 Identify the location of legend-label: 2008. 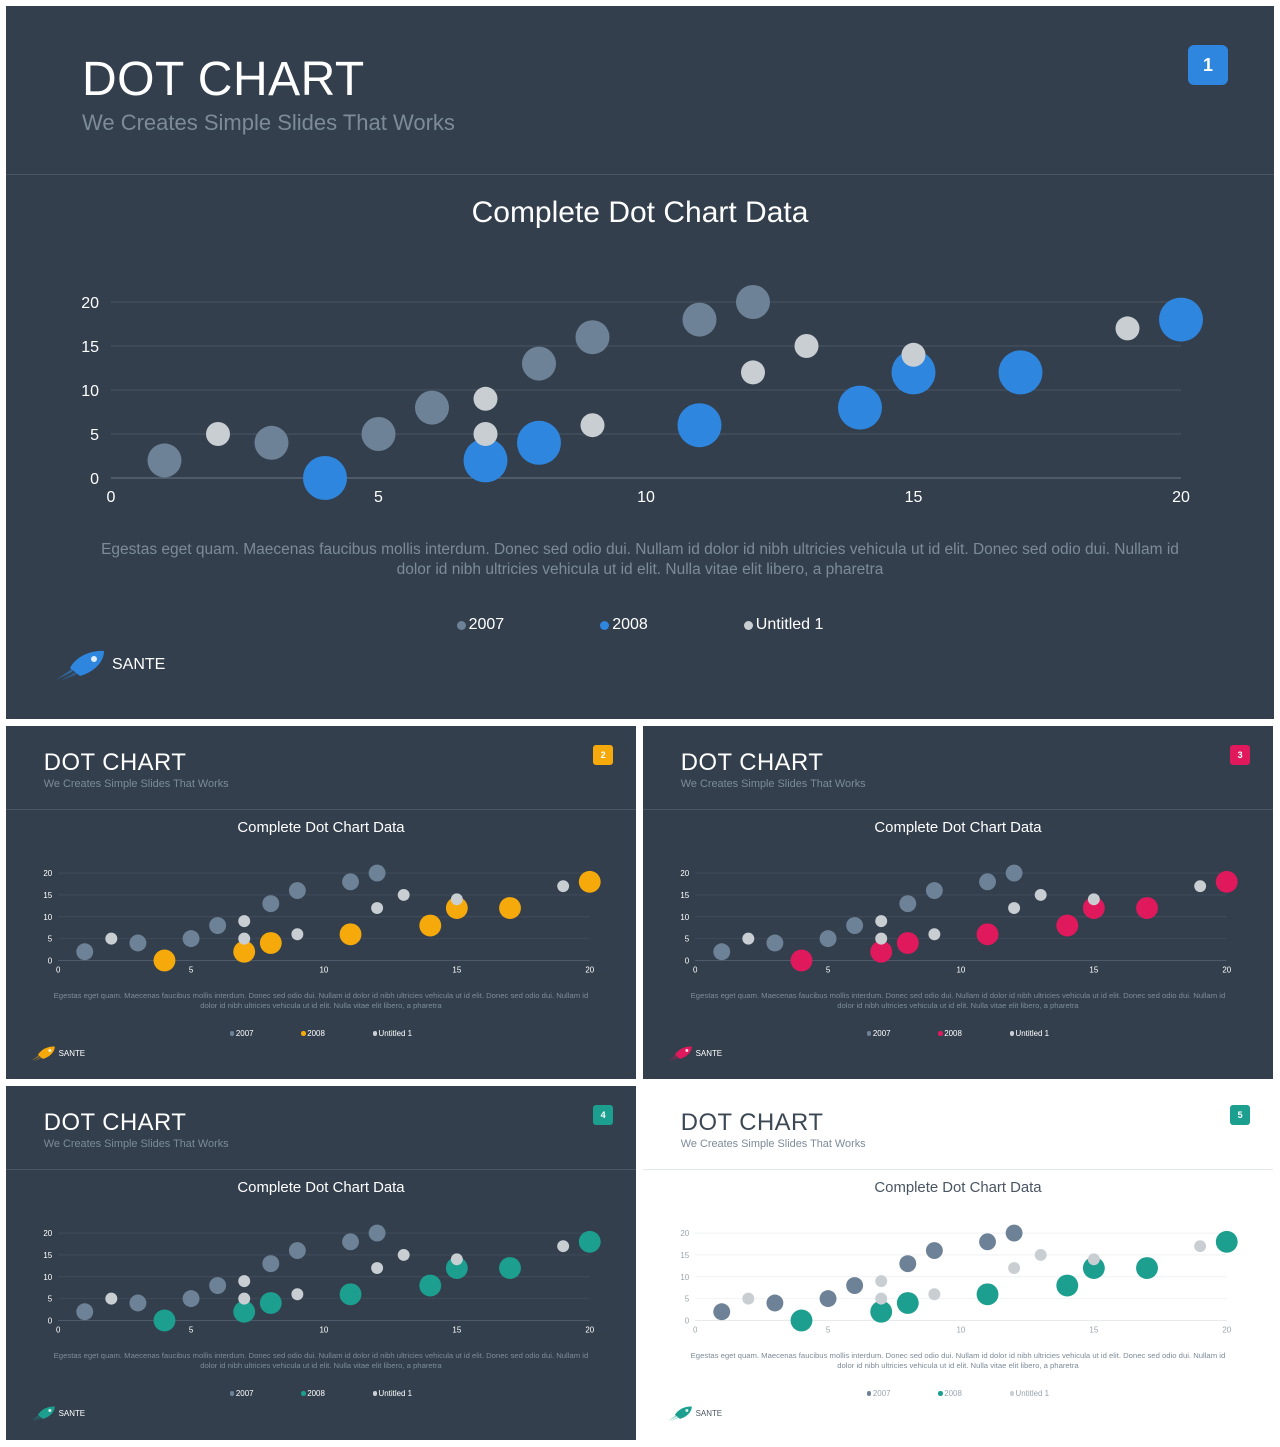
(630, 624).